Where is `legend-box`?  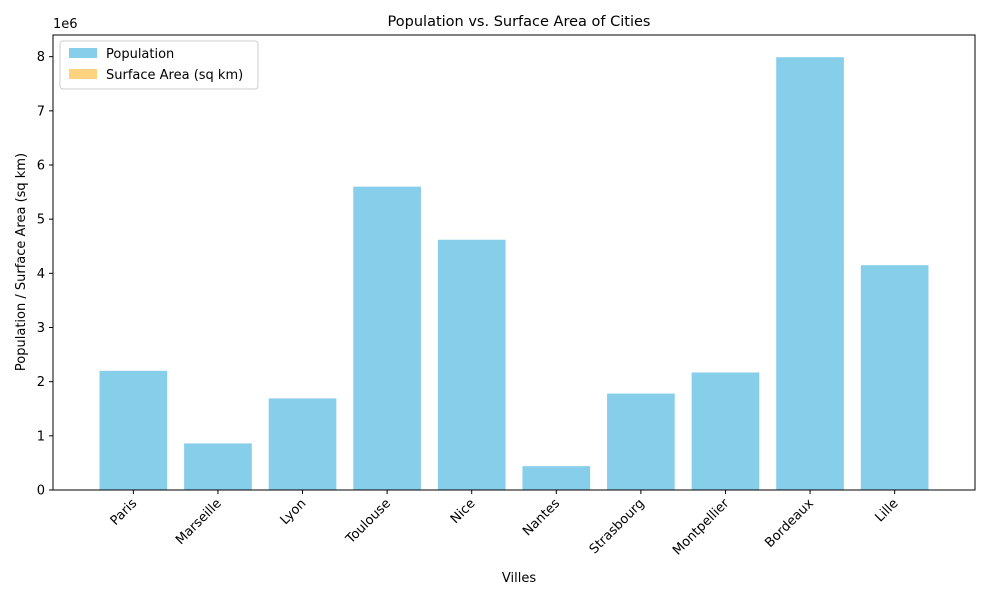 legend-box is located at coordinates (159, 65).